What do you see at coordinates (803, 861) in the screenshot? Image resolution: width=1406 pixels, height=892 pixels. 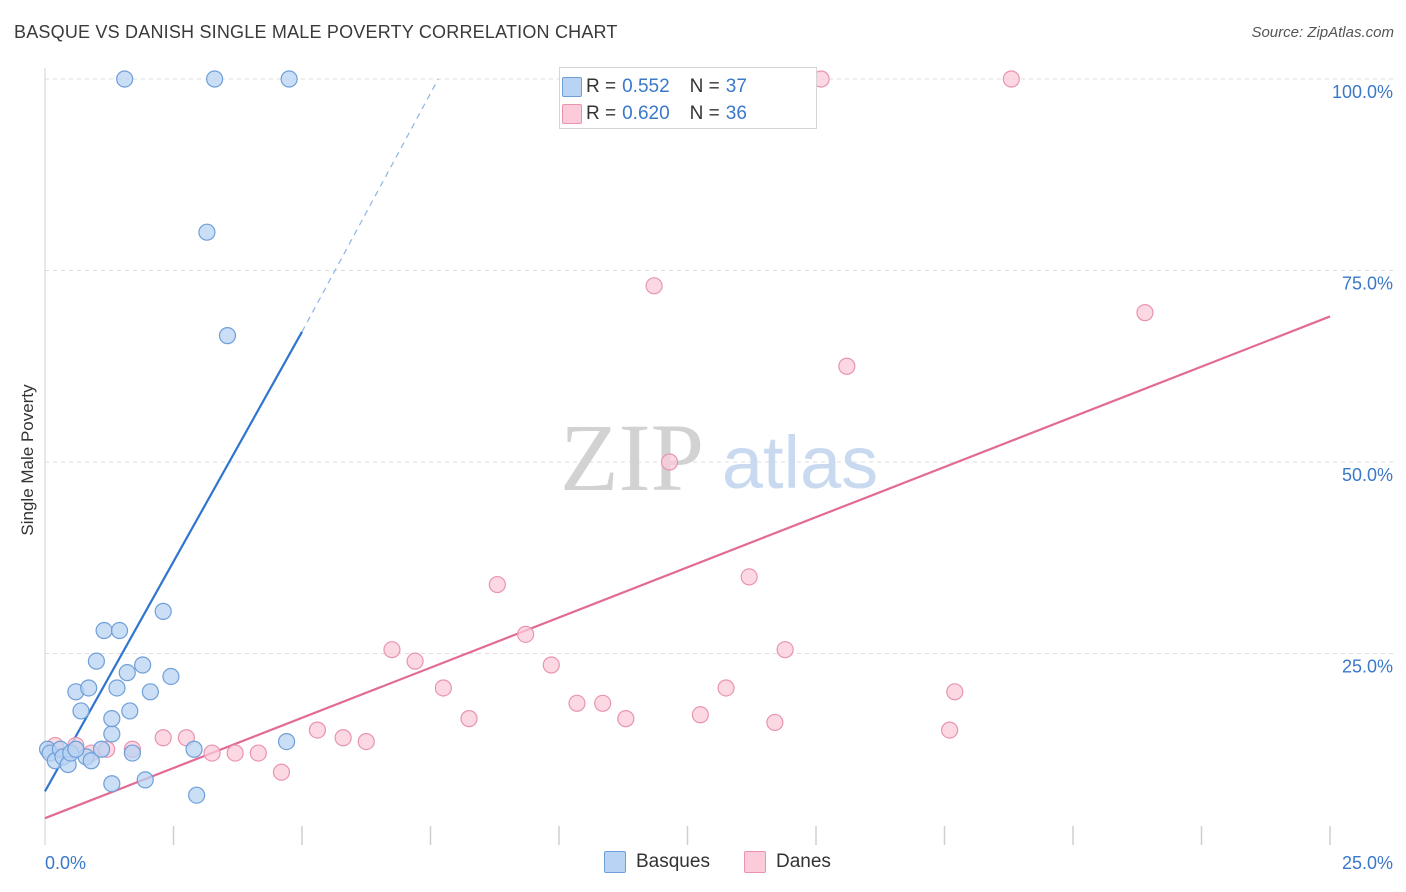 I see `danes-legend-label: Danes` at bounding box center [803, 861].